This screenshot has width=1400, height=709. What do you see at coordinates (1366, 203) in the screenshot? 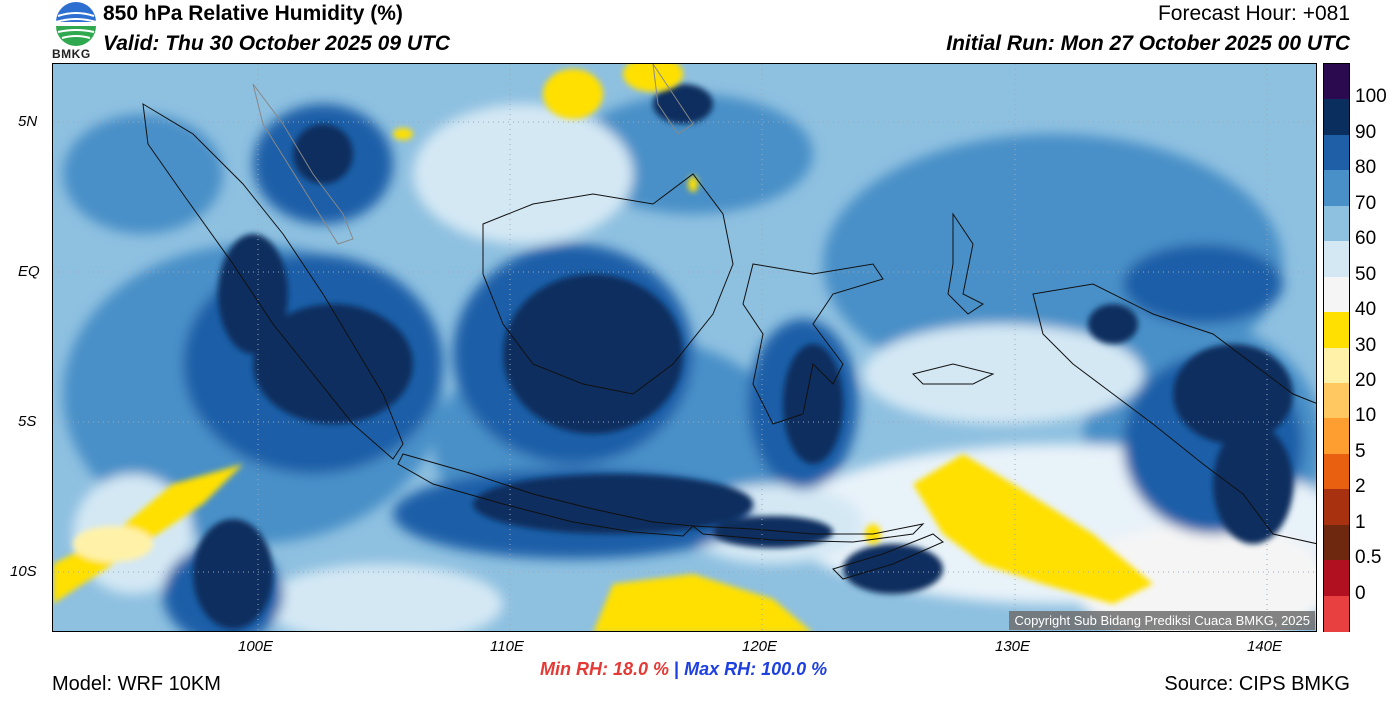
I see `colorbar-label: 70` at bounding box center [1366, 203].